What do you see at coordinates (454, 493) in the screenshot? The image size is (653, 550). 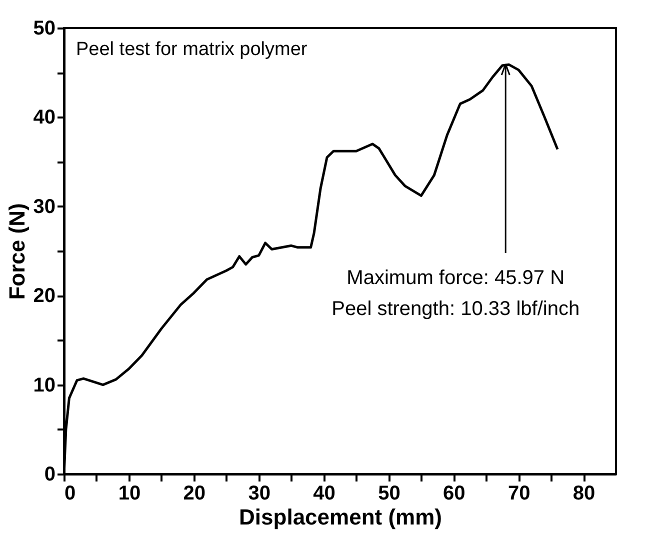 I see `x-tick-label: 60` at bounding box center [454, 493].